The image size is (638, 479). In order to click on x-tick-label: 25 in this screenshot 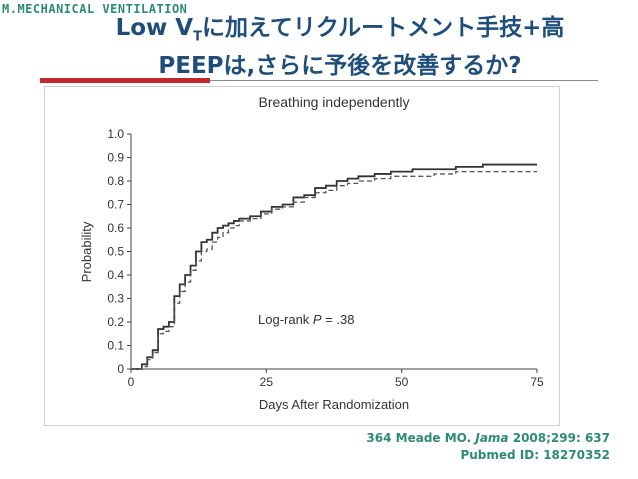, I will do `click(267, 382)`.